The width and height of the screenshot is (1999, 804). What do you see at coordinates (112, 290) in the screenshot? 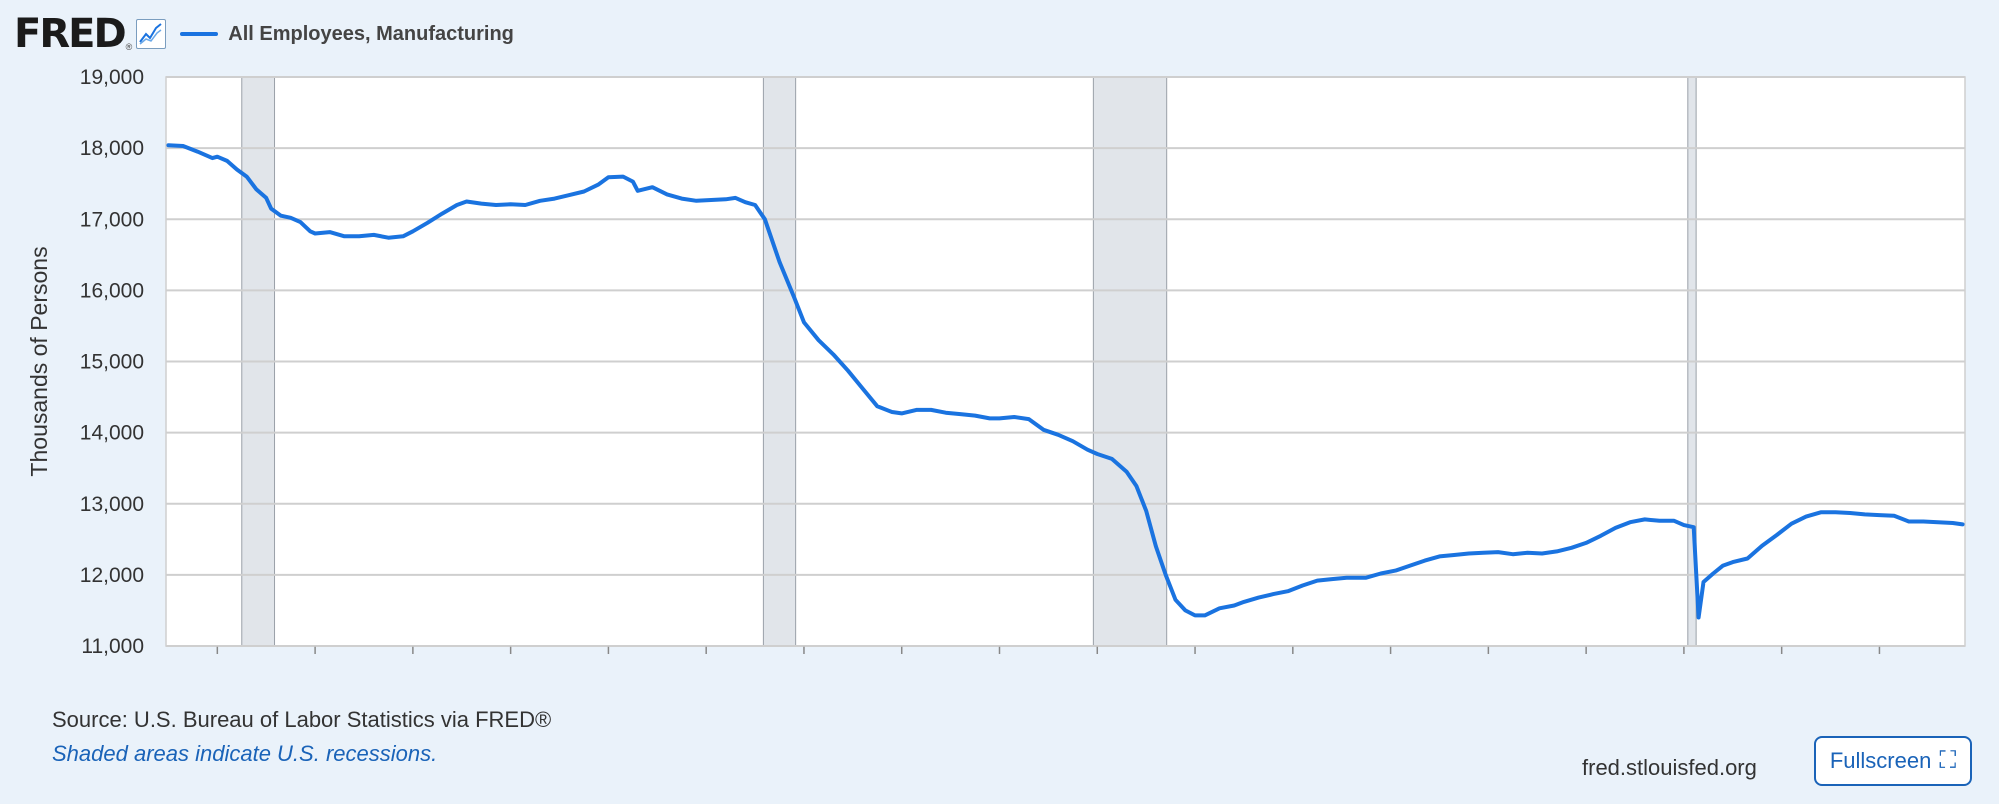
I see `y-tick-label: 16,000` at bounding box center [112, 290].